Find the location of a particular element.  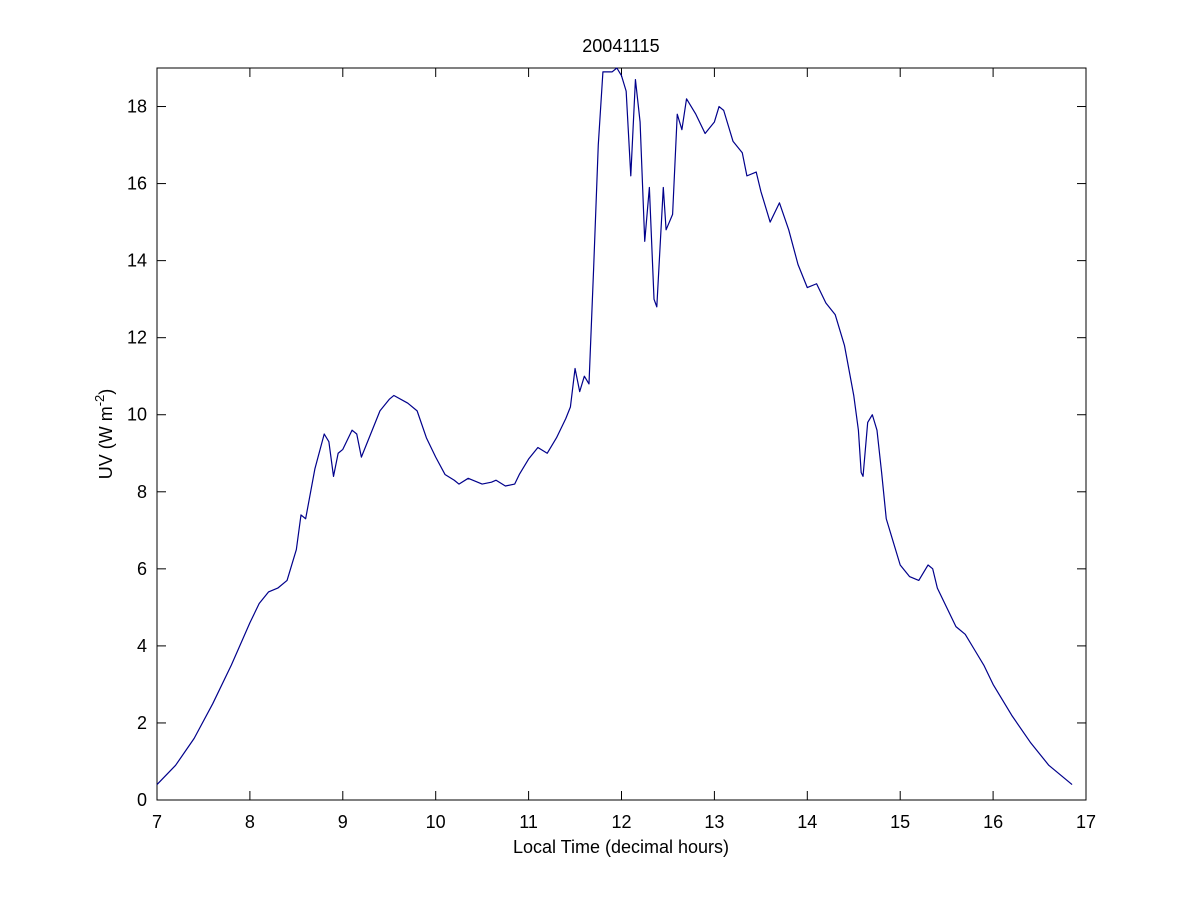

y-tick-label: 10 is located at coordinates (137, 415).